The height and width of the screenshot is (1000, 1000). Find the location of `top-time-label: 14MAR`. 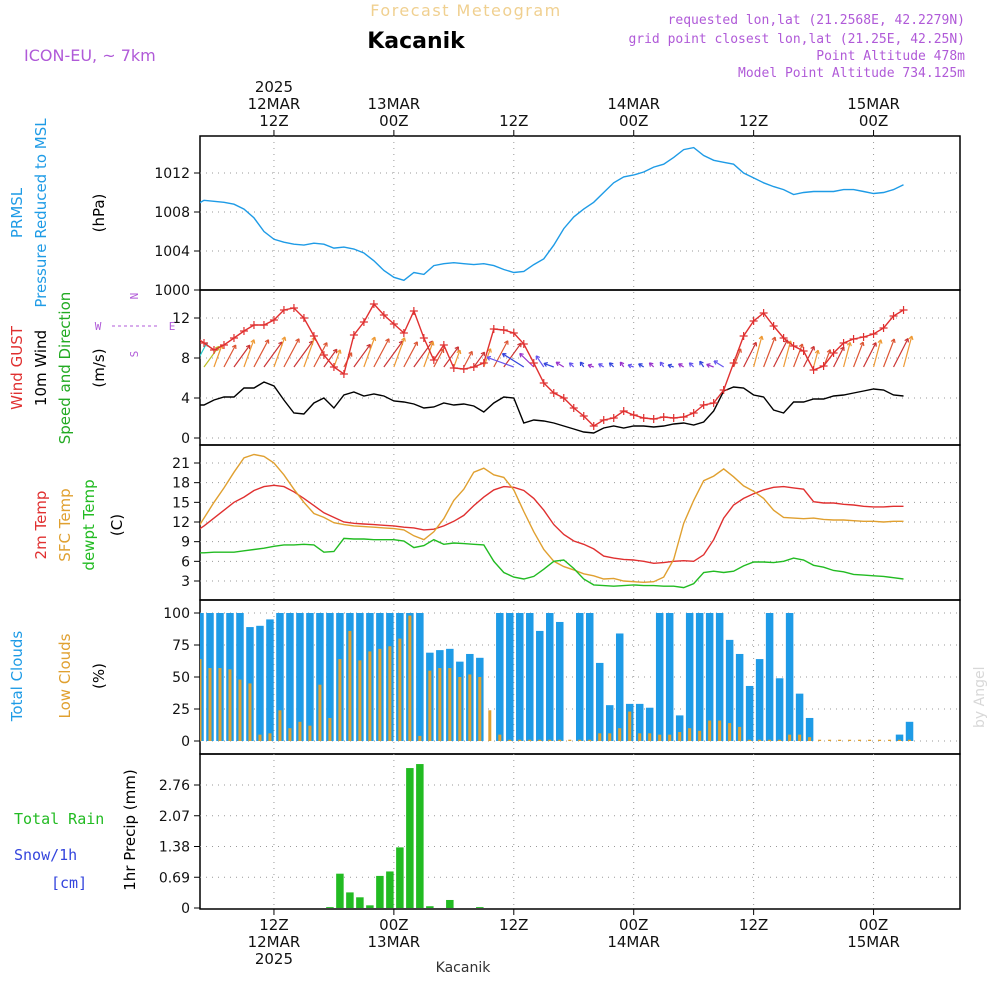

top-time-label: 14MAR is located at coordinates (633, 104).